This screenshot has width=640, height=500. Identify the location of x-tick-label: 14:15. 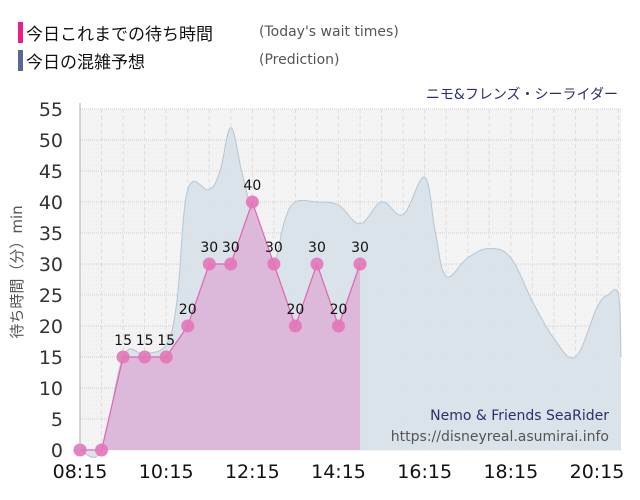
(338, 472).